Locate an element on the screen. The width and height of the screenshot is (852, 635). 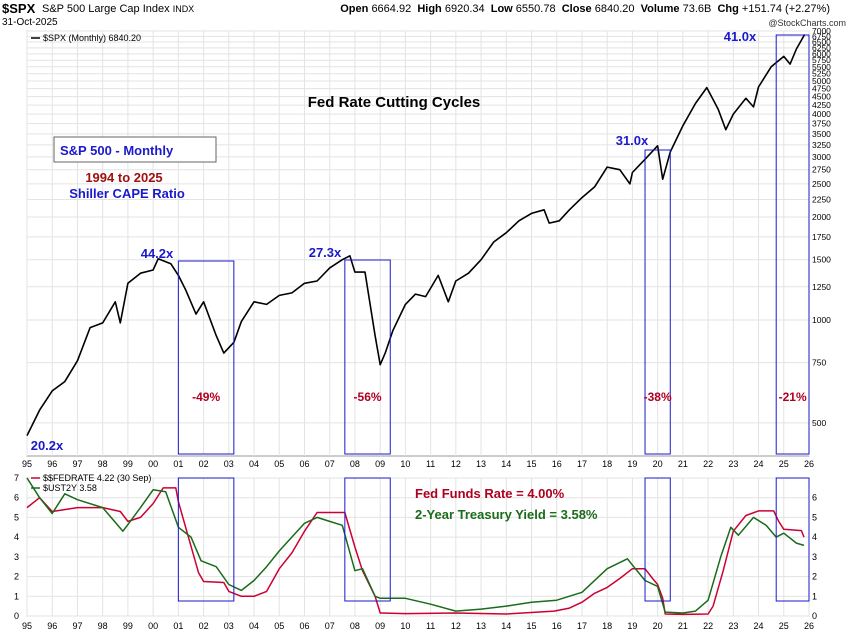
top-x-tick-label: 10 is located at coordinates (405, 464).